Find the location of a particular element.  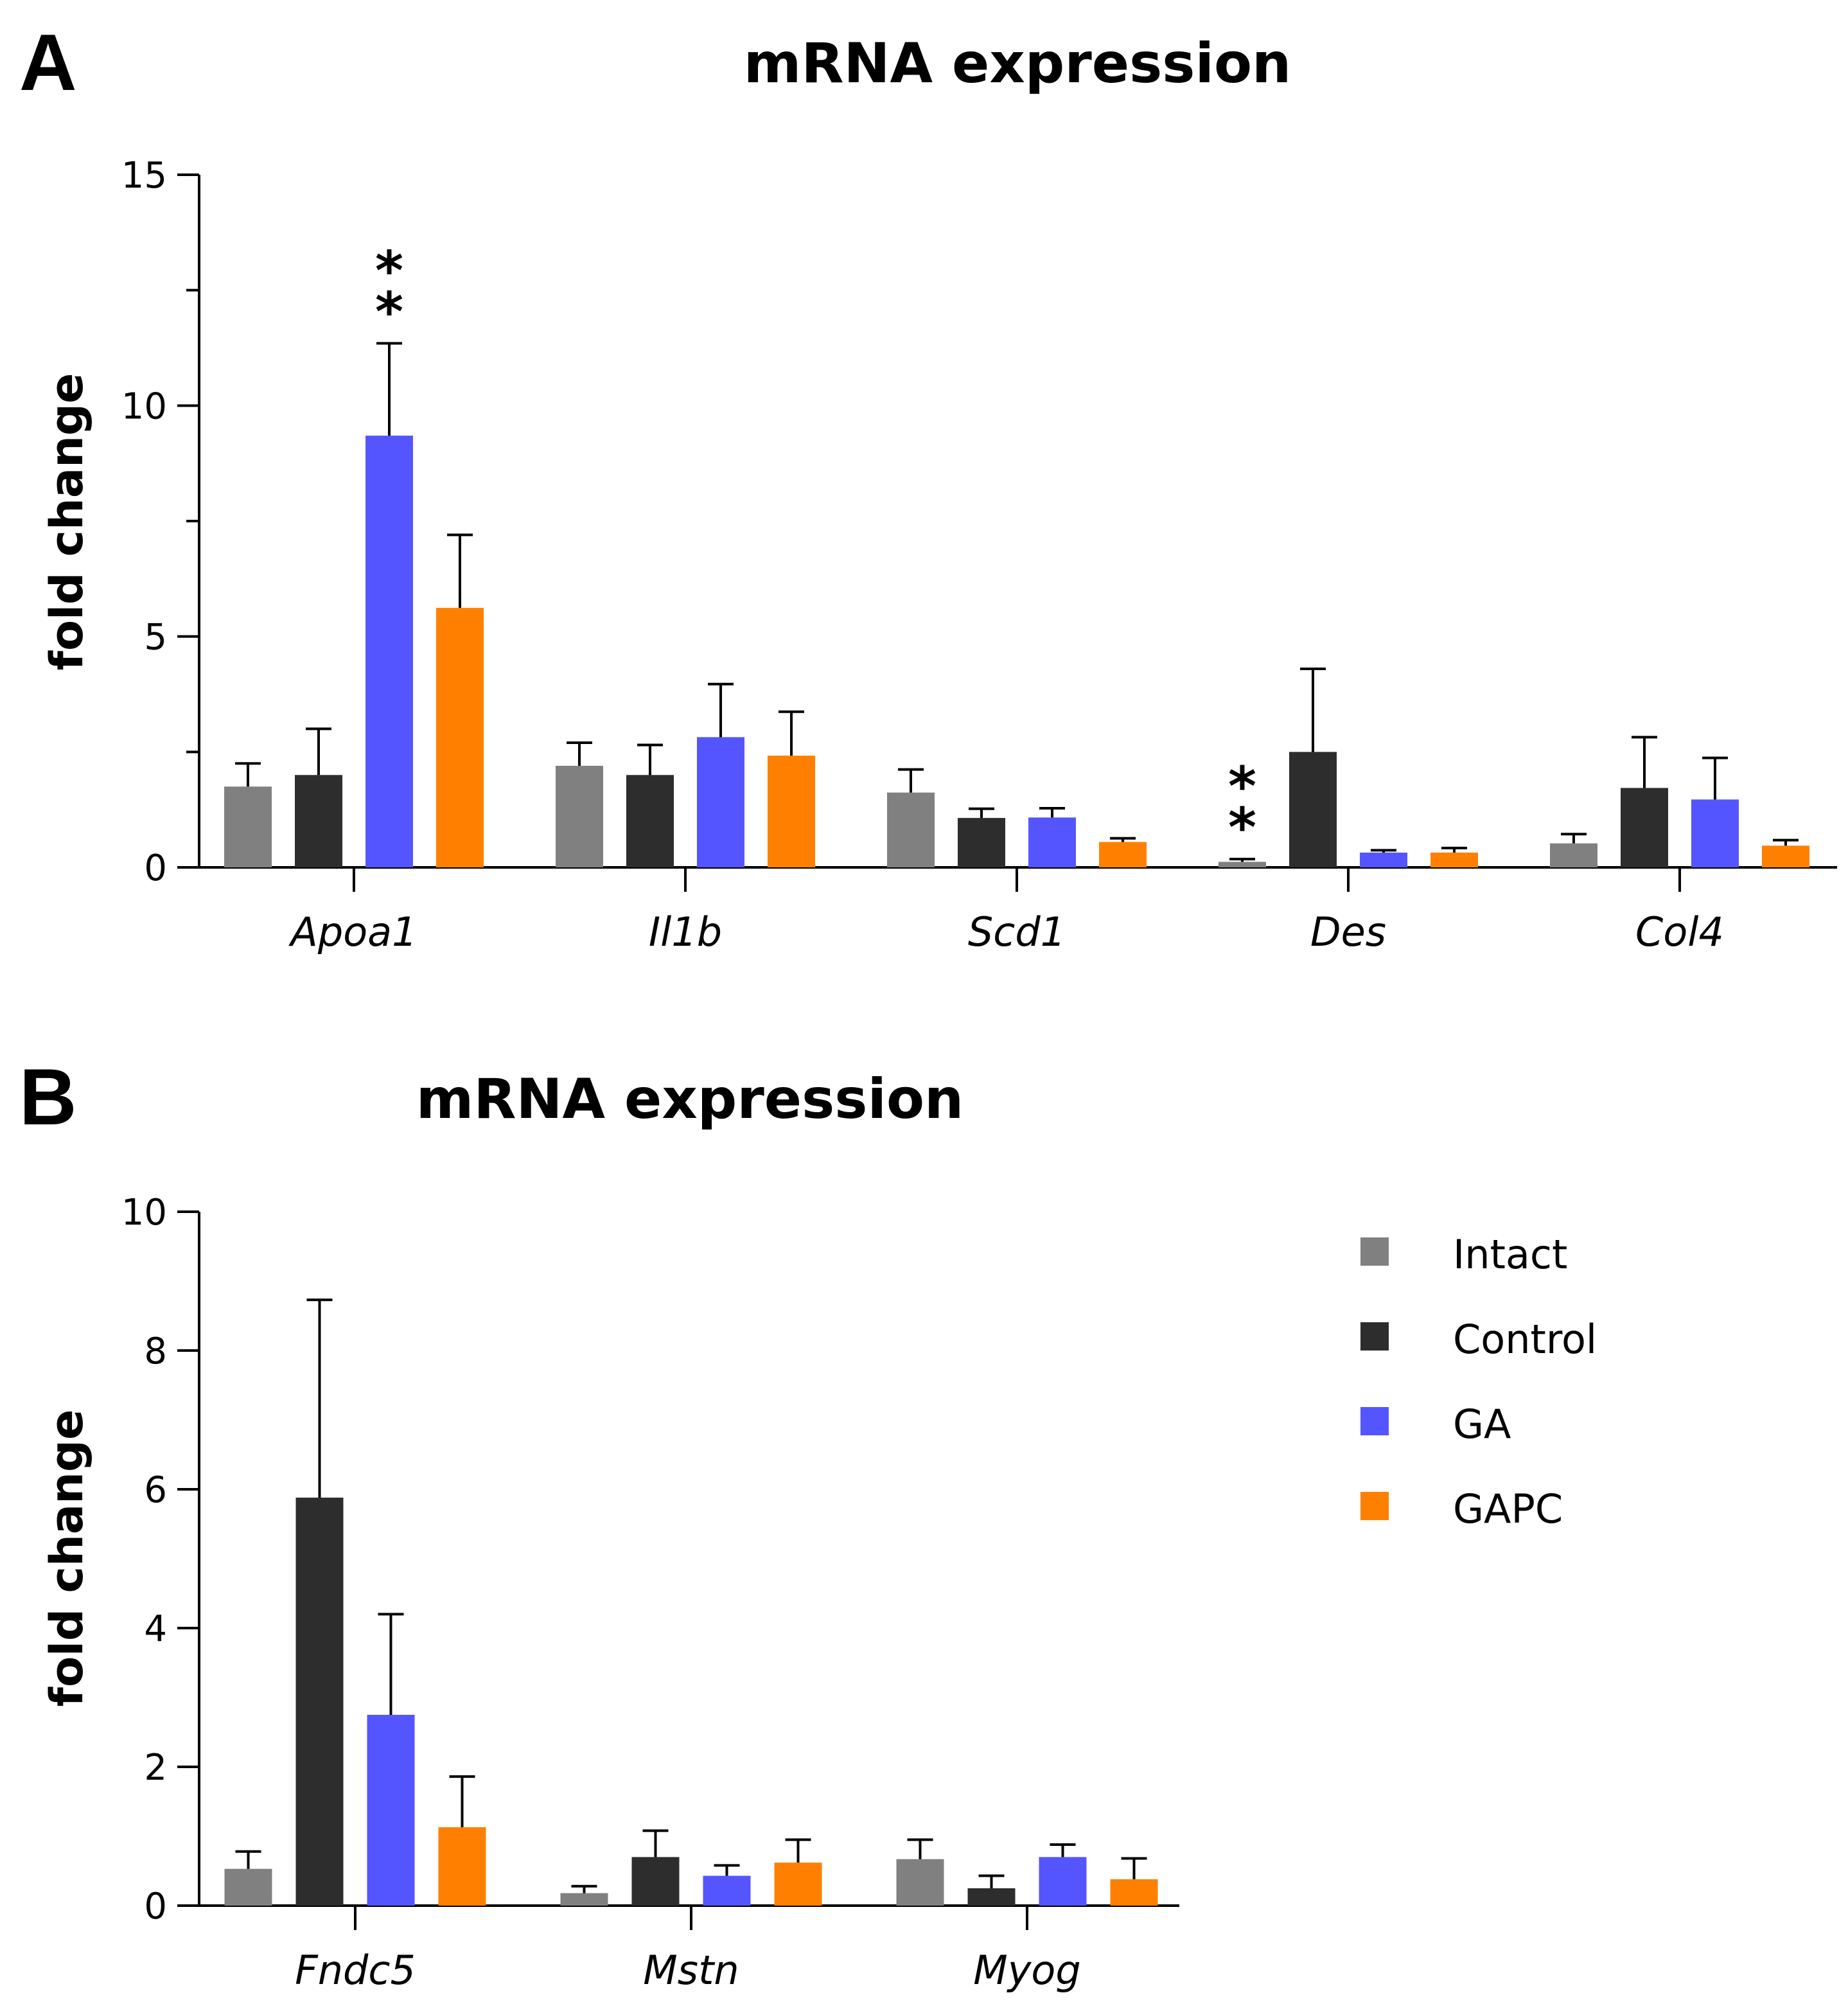

legend-label-gapc: GAPC is located at coordinates (1508, 1508).